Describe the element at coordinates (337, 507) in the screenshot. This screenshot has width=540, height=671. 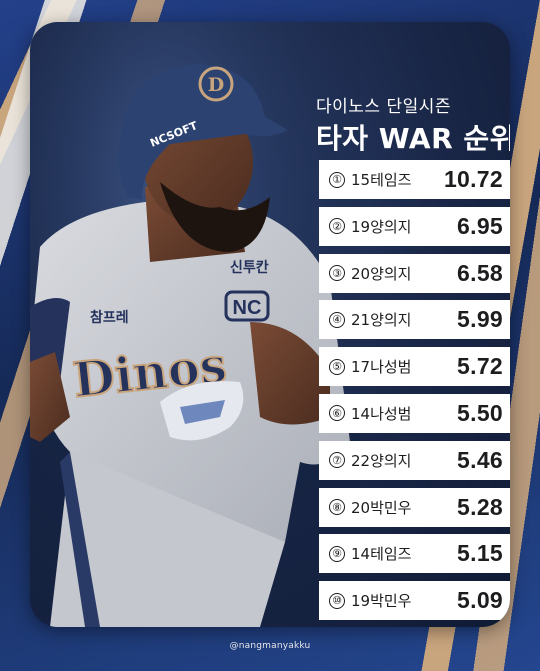
I see `rank-number: ⑧` at that location.